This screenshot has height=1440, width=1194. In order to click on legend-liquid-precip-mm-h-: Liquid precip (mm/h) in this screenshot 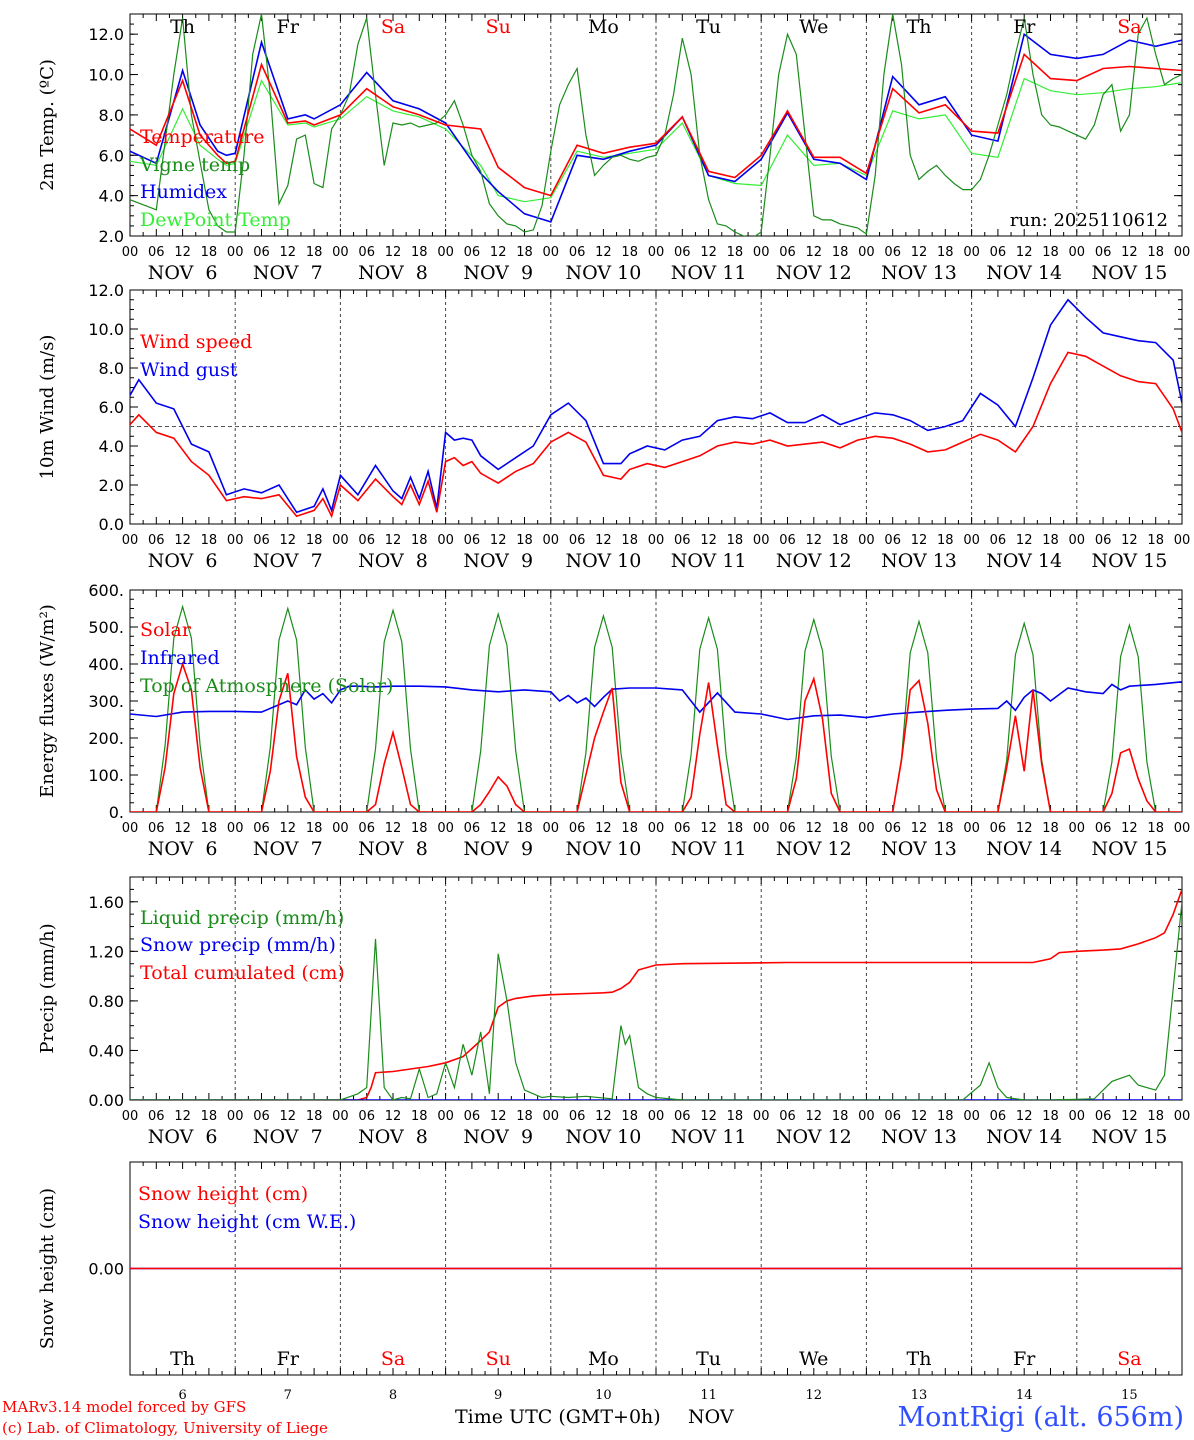, I will do `click(242, 918)`.